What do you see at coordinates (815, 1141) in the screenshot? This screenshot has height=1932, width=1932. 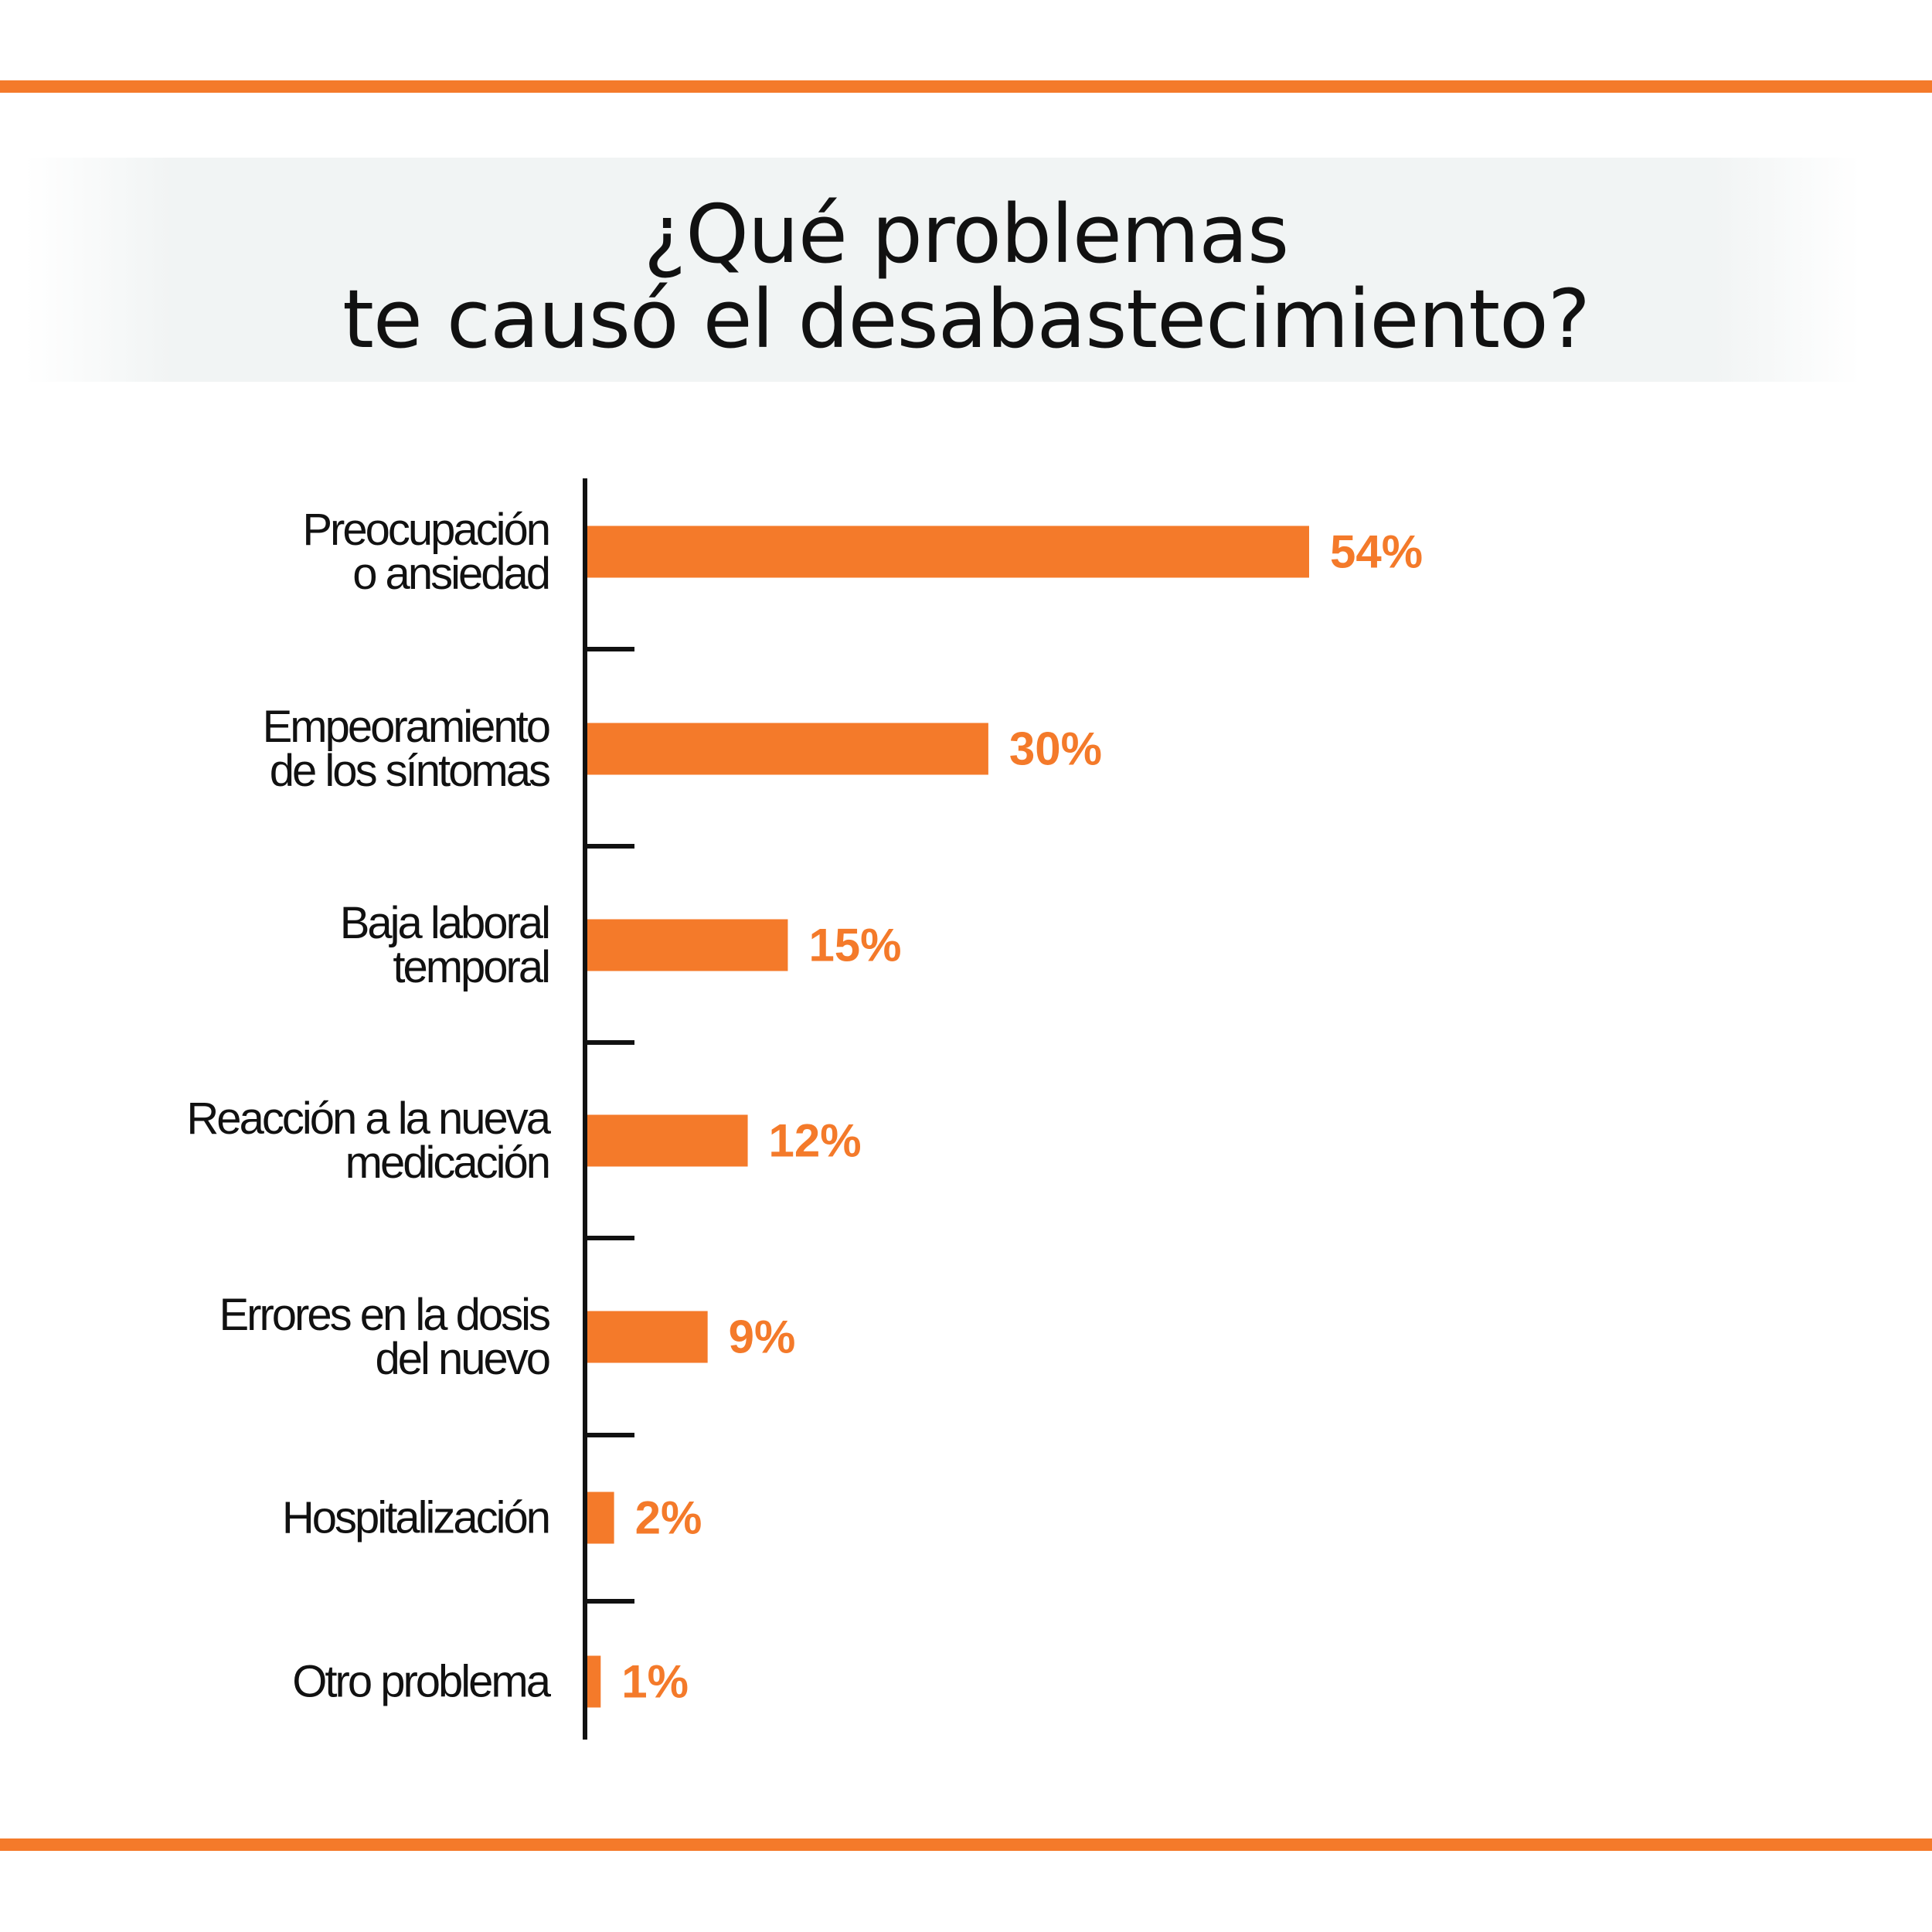 I see `value-label: 12%` at bounding box center [815, 1141].